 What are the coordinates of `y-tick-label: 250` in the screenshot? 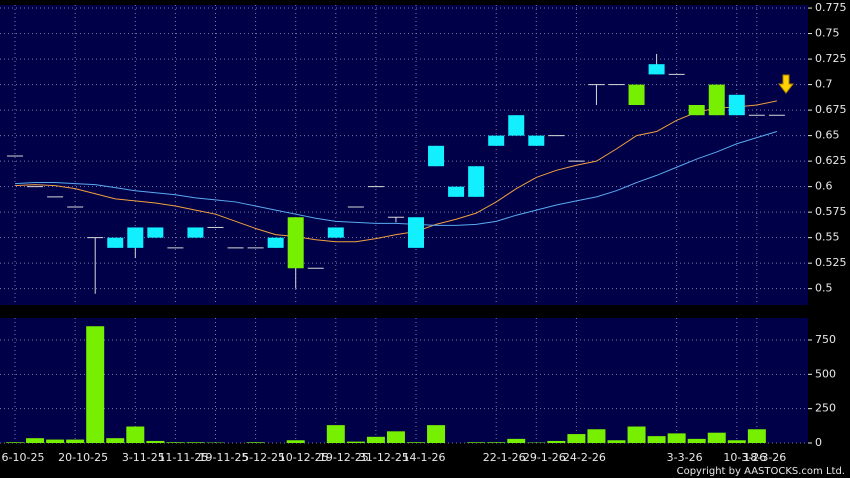 It's located at (825, 408).